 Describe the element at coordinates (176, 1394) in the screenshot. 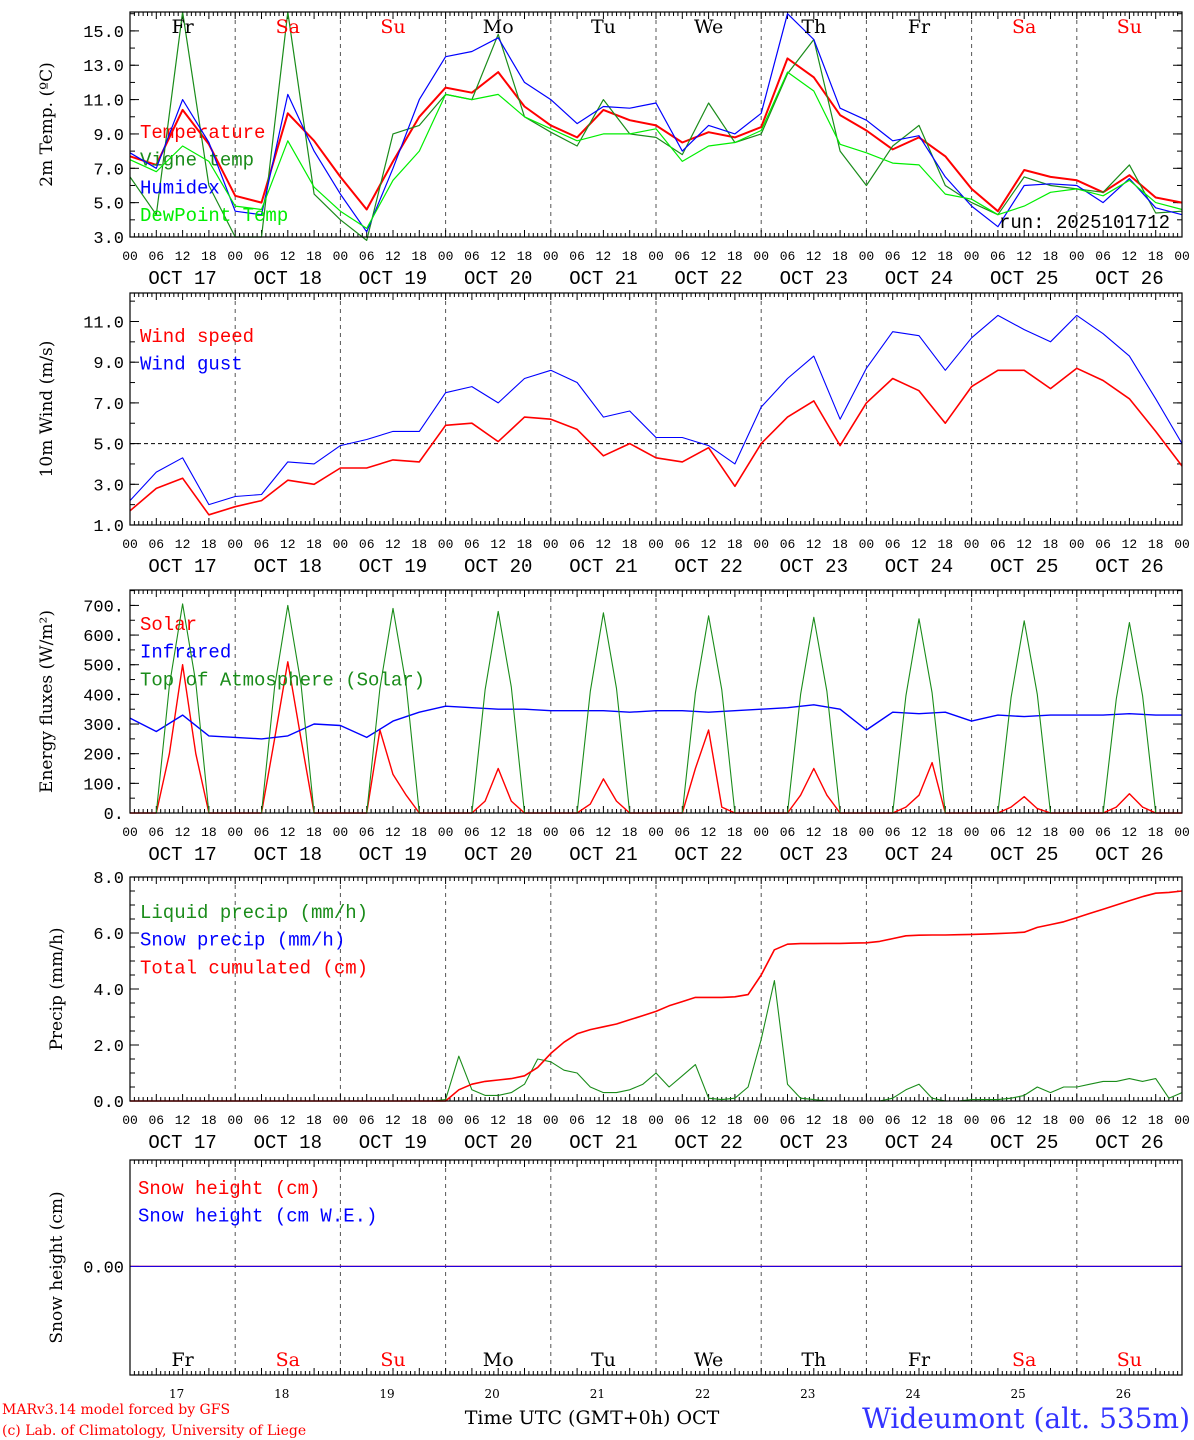

I see `day-number: 17` at that location.